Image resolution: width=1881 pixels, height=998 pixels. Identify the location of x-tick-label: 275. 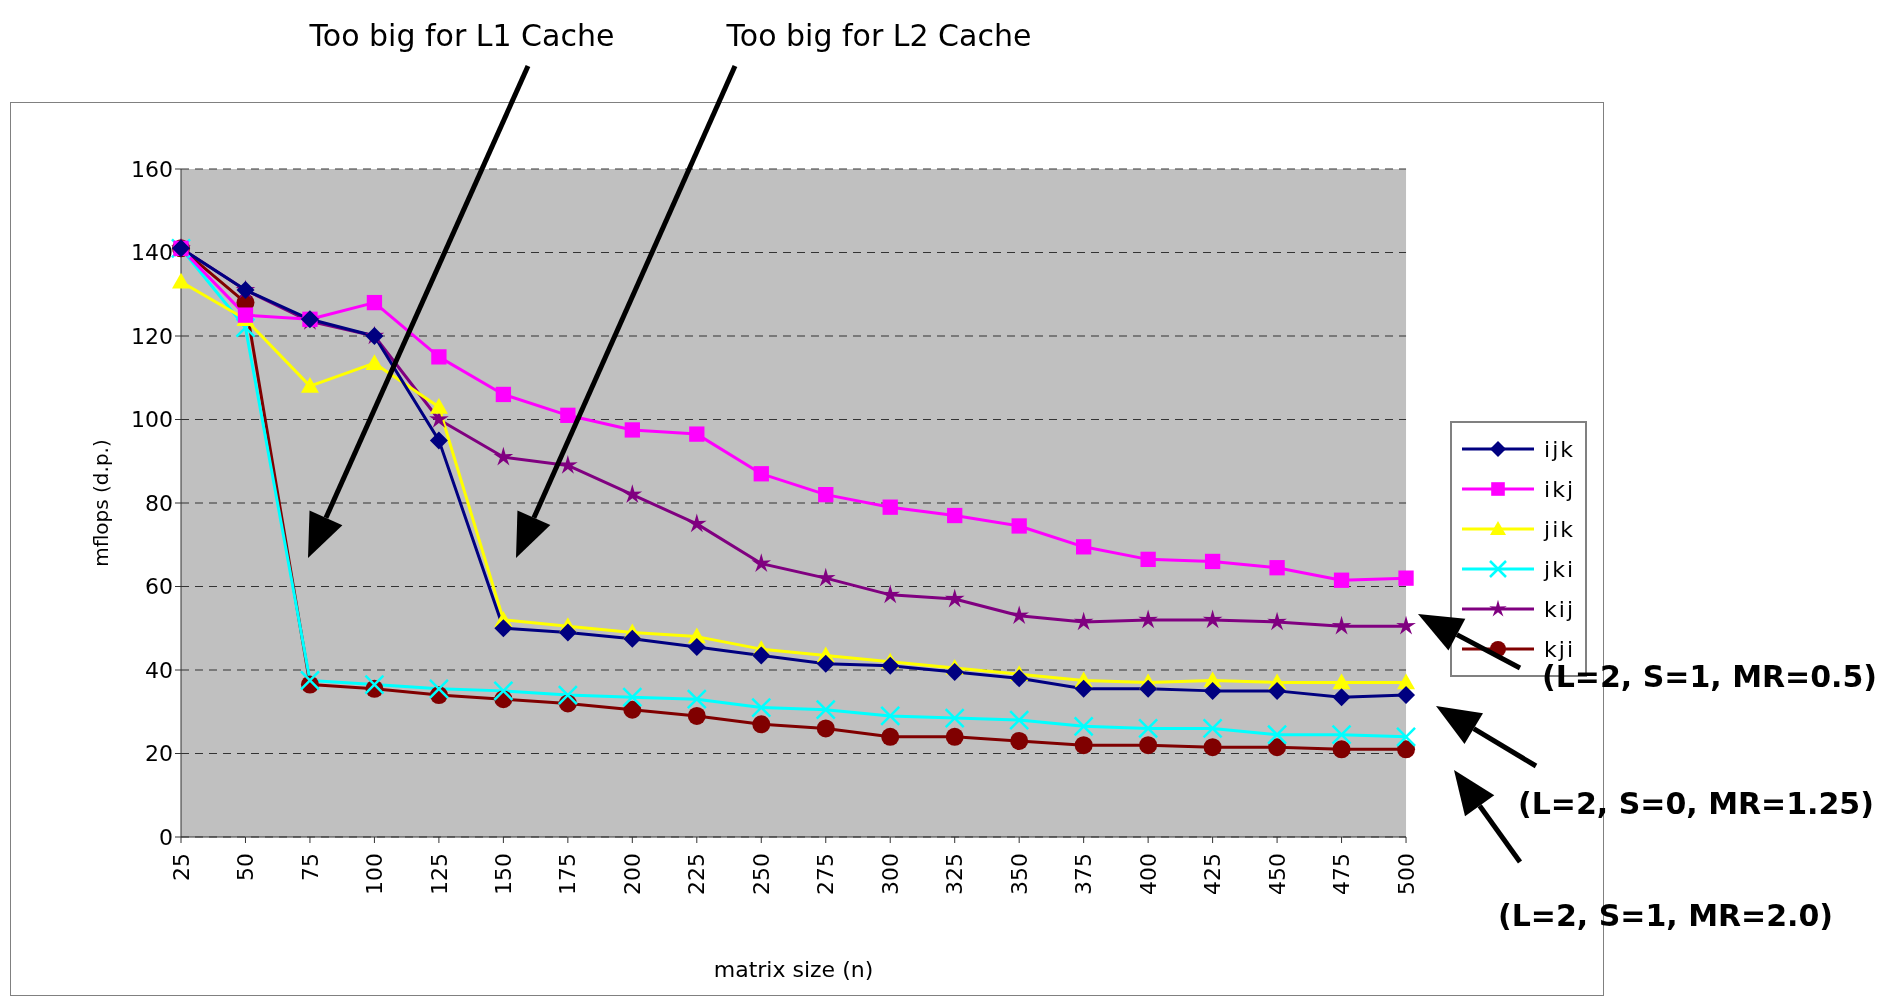
(826, 874).